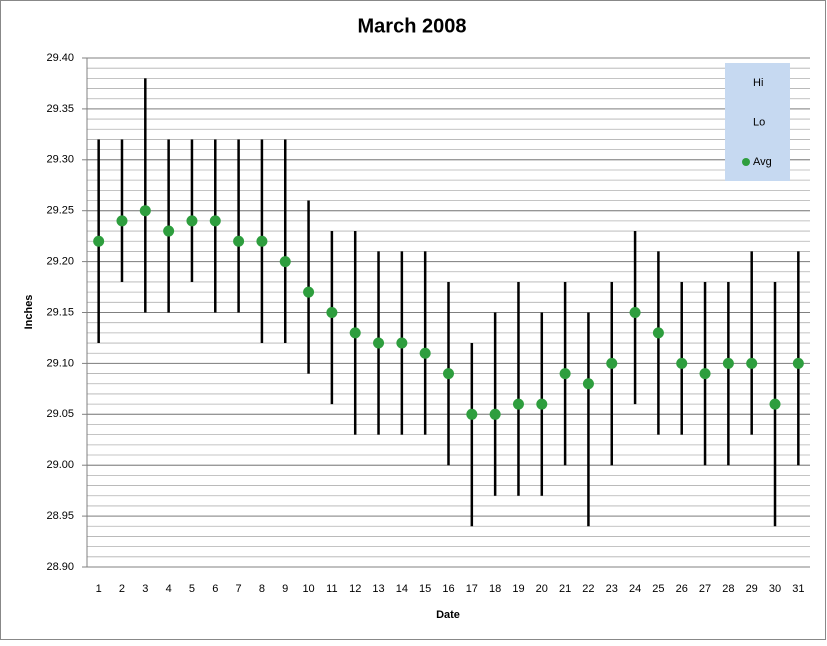 Image resolution: width=827 pixels, height=646 pixels. What do you see at coordinates (448, 615) in the screenshot?
I see `x-axis-label: Date` at bounding box center [448, 615].